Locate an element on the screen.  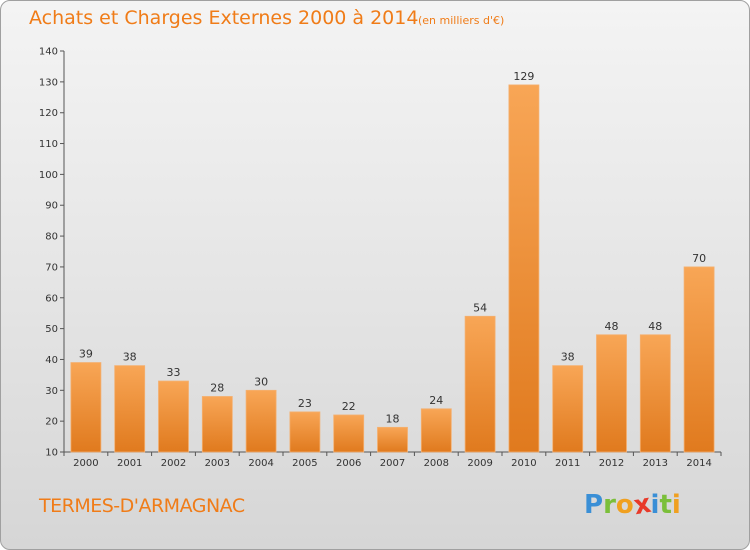
y-tick-label: 80 is located at coordinates (51, 237).